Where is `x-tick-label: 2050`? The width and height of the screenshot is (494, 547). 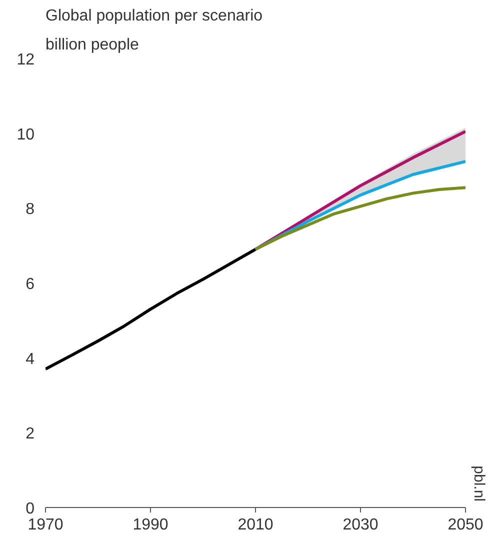 x-tick-label: 2050 is located at coordinates (466, 525).